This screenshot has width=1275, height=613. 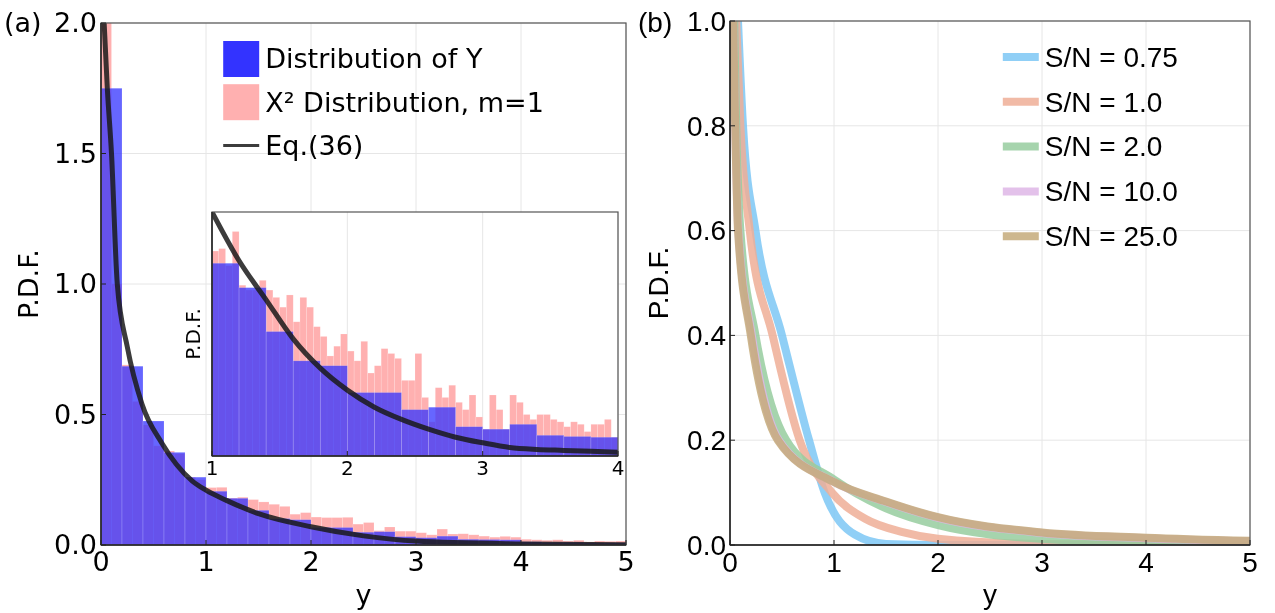 I want to click on legend-label: X² Distribution, m=1, so click(x=404, y=102).